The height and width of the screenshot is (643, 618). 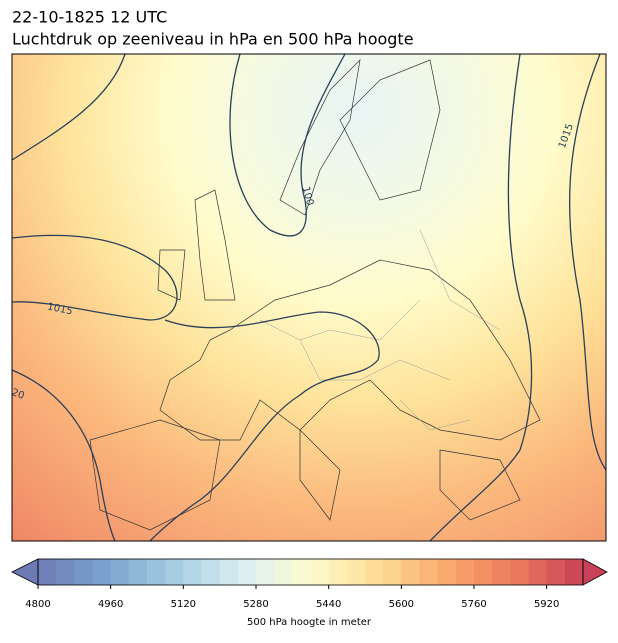 I want to click on colorbar-extend-low, so click(x=25, y=572).